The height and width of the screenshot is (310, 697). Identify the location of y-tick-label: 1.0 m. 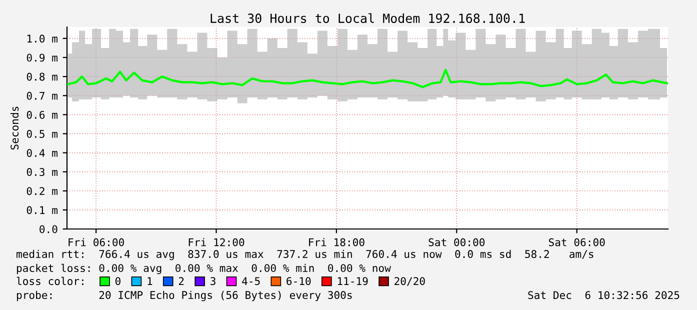
(42, 38).